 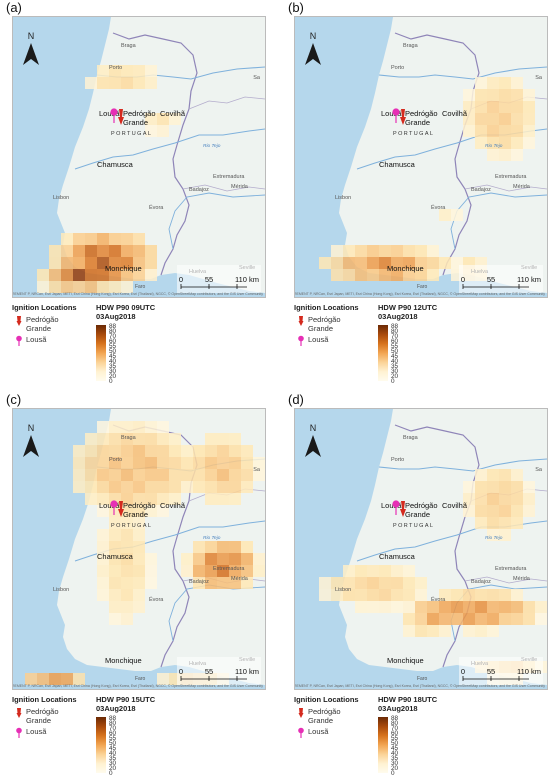 I want to click on map-pins, so click(x=117, y=116).